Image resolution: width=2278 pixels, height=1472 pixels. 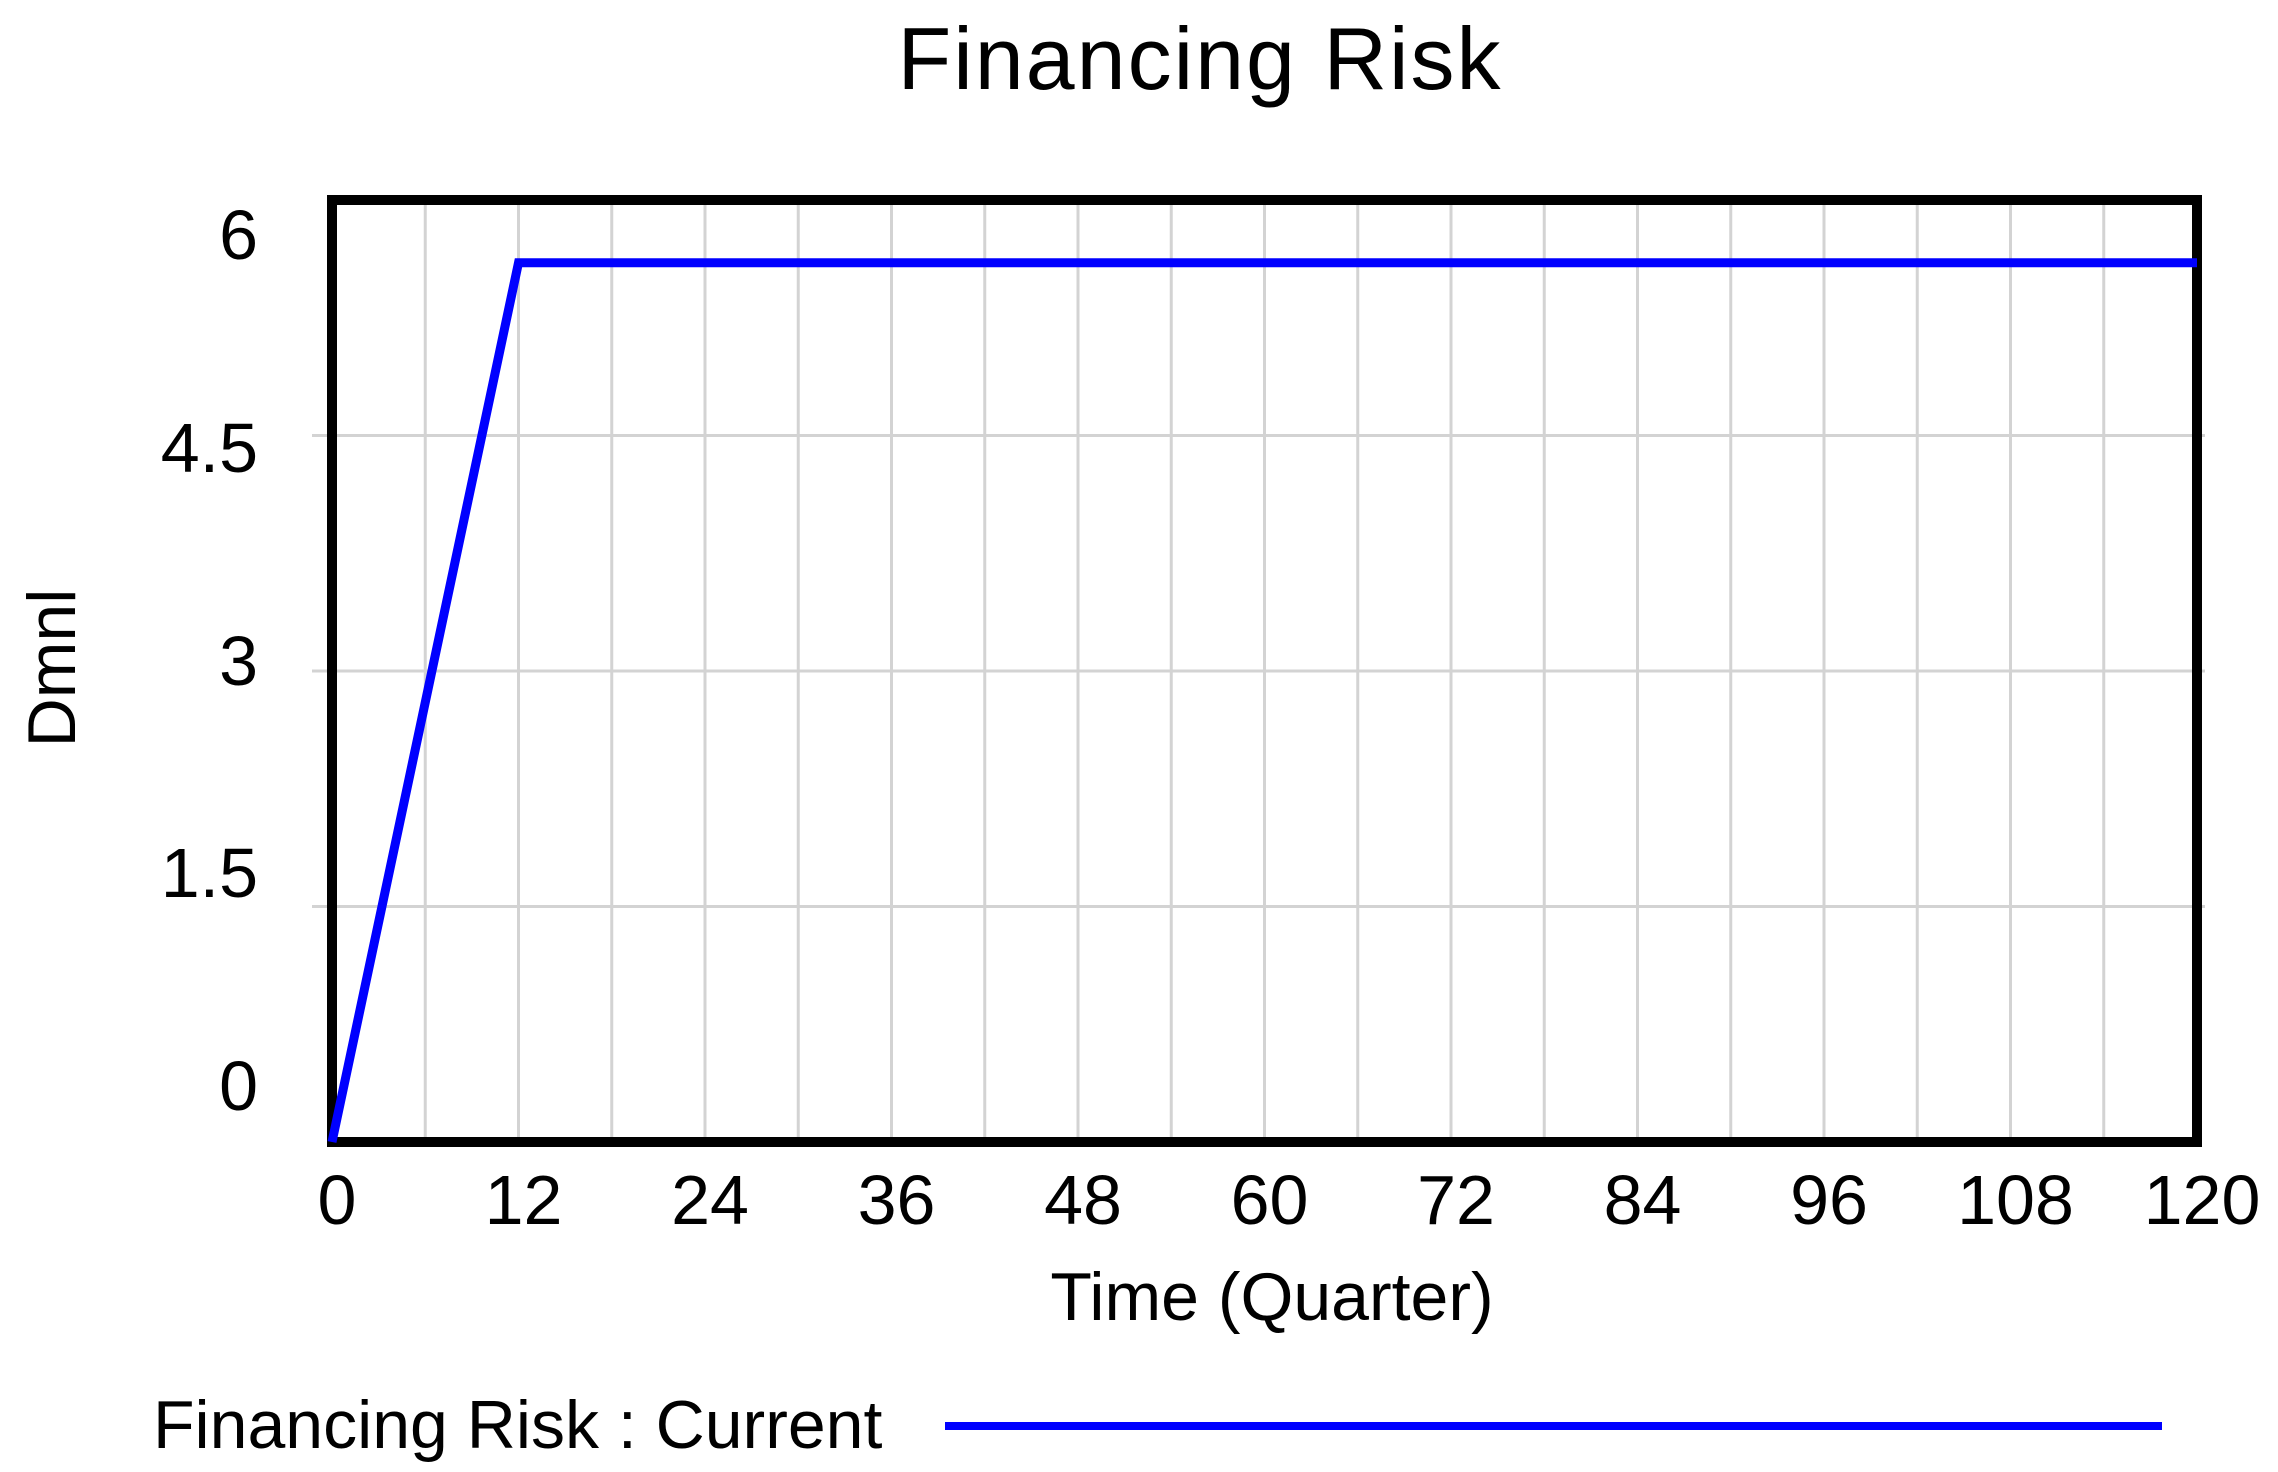 What do you see at coordinates (523, 1200) in the screenshot?
I see `x-tick-label: 12` at bounding box center [523, 1200].